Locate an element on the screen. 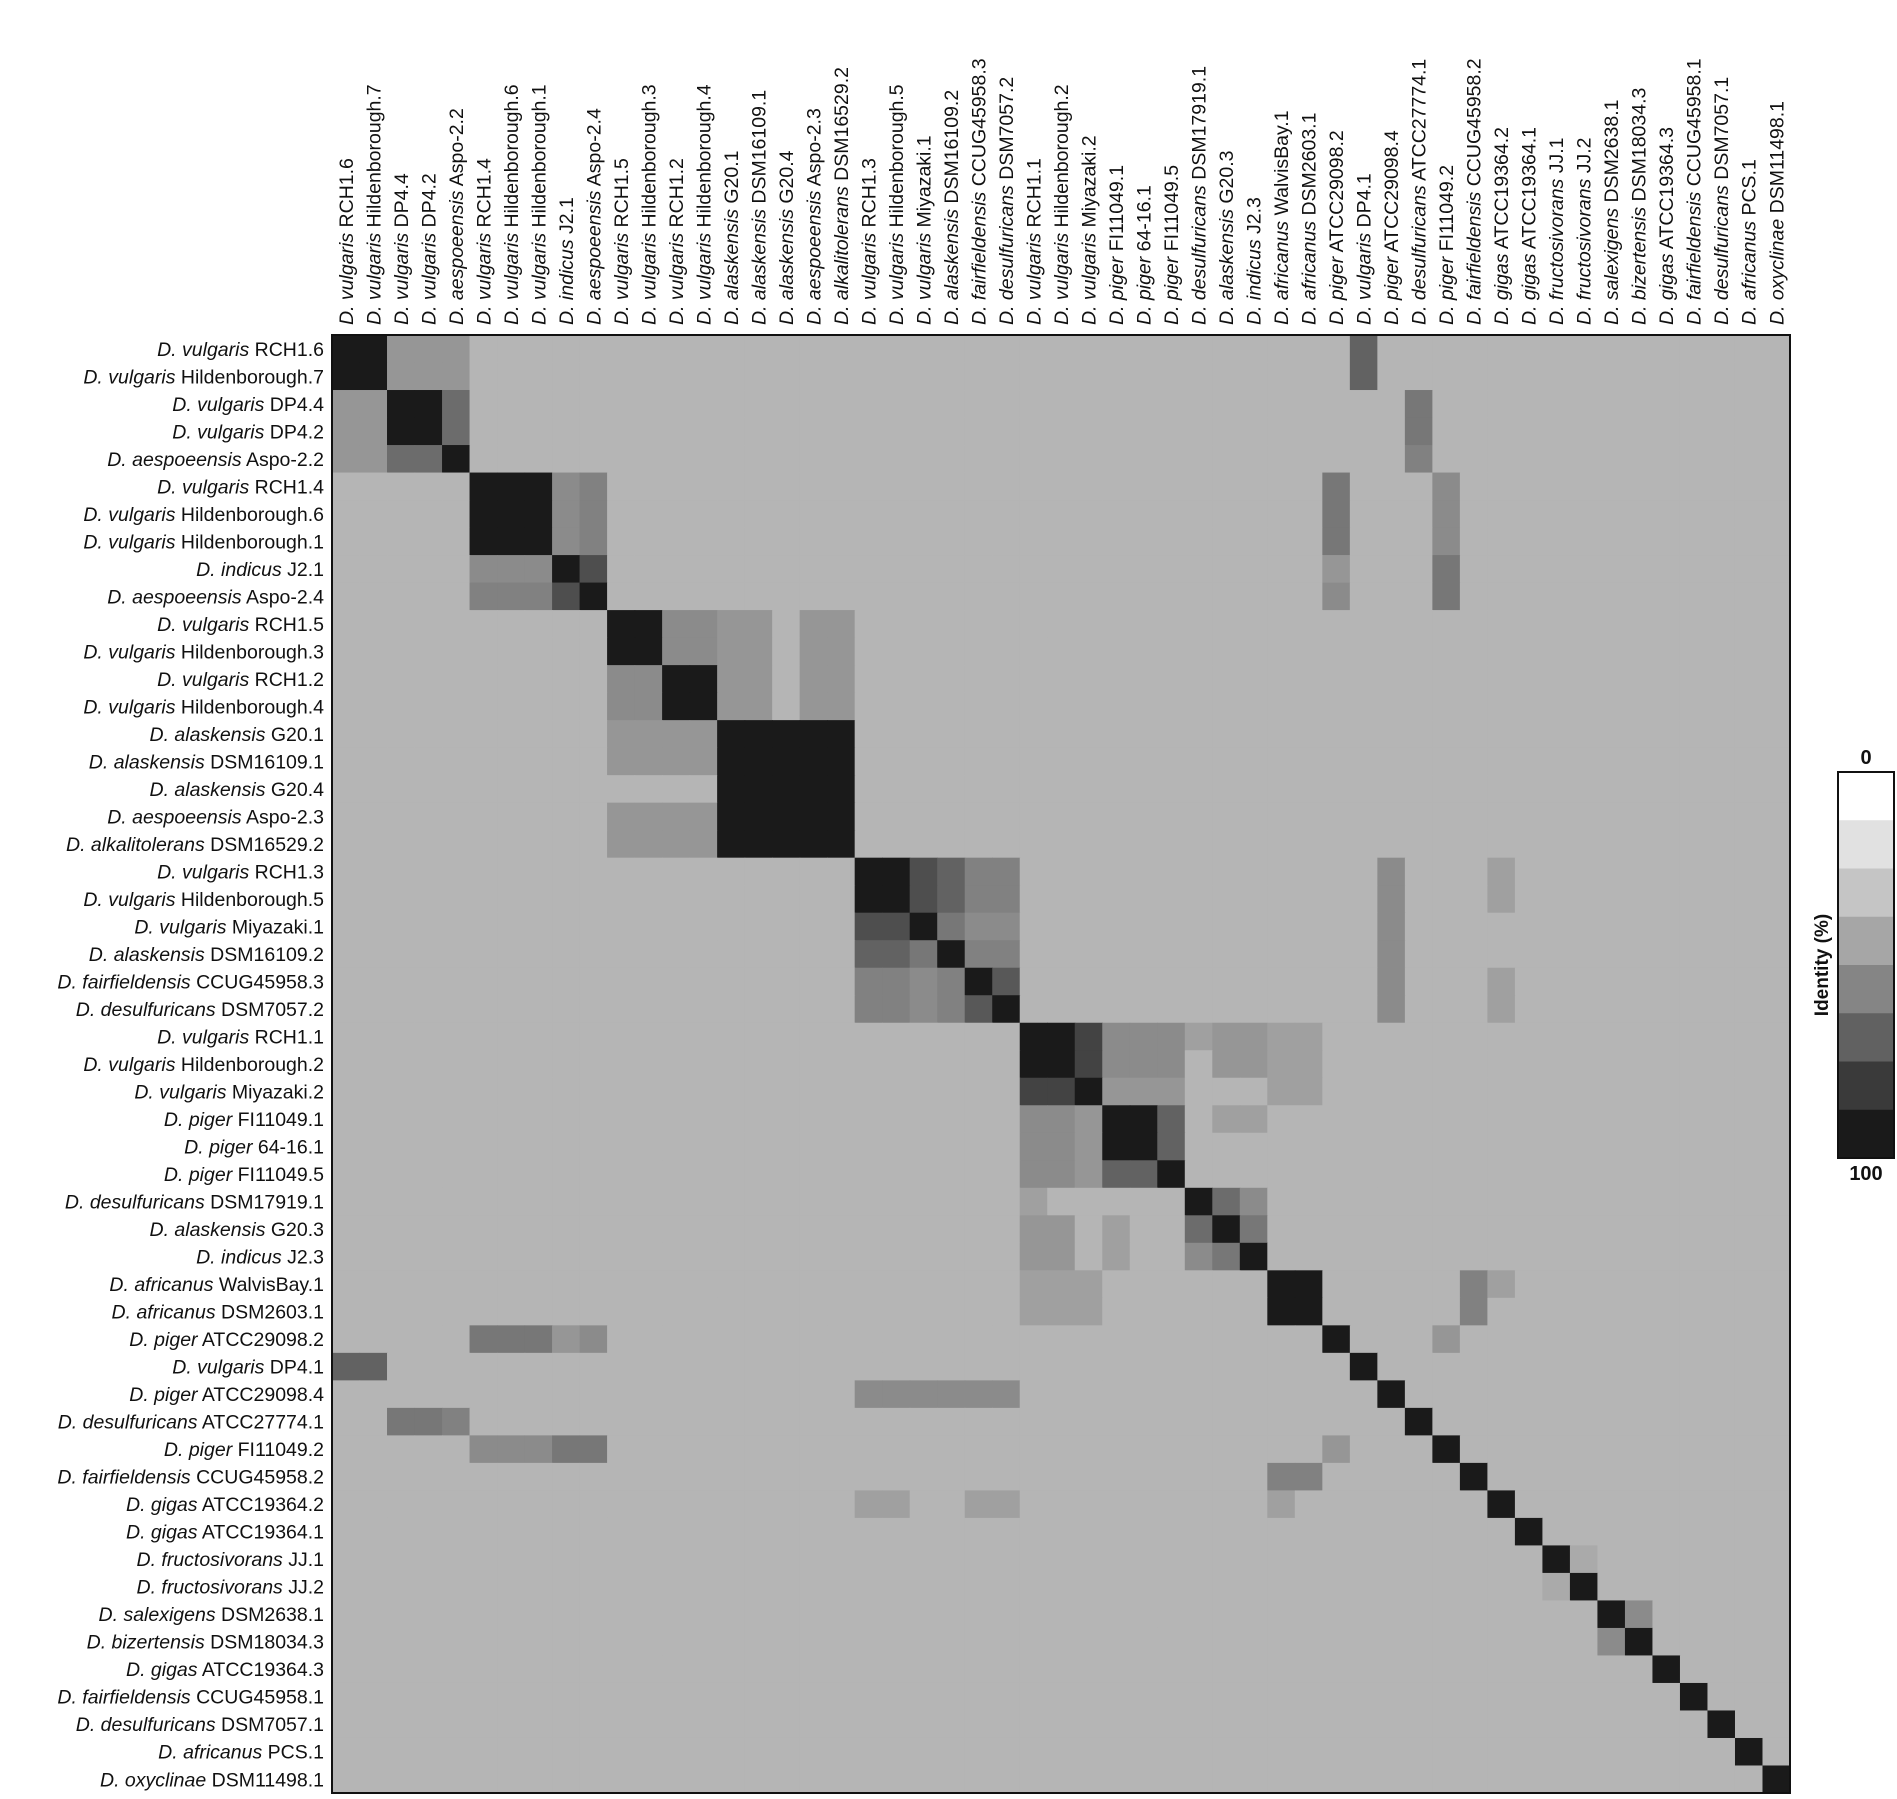 The height and width of the screenshot is (1799, 1897). row-label: D. piger FI11049.2 is located at coordinates (244, 1450).